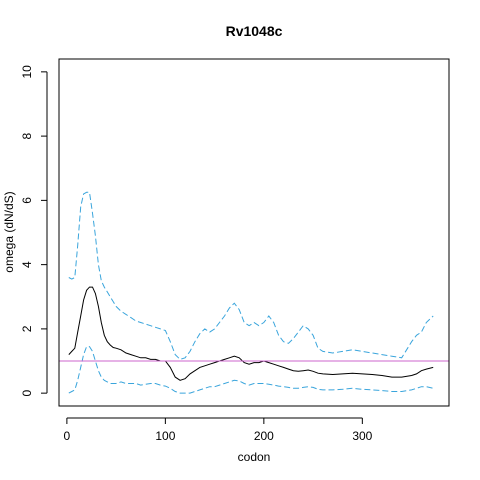 The image size is (480, 480). Describe the element at coordinates (67, 436) in the screenshot. I see `x-tick-label-0: 0` at that location.